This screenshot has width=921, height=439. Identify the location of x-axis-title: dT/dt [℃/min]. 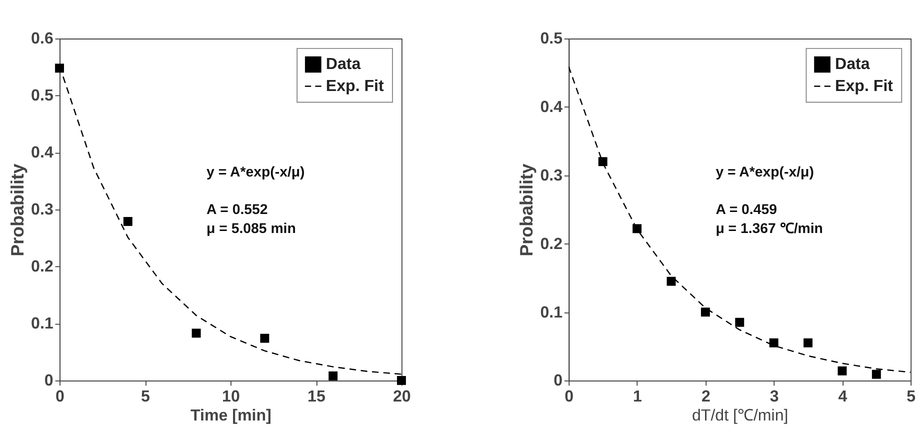
(740, 415).